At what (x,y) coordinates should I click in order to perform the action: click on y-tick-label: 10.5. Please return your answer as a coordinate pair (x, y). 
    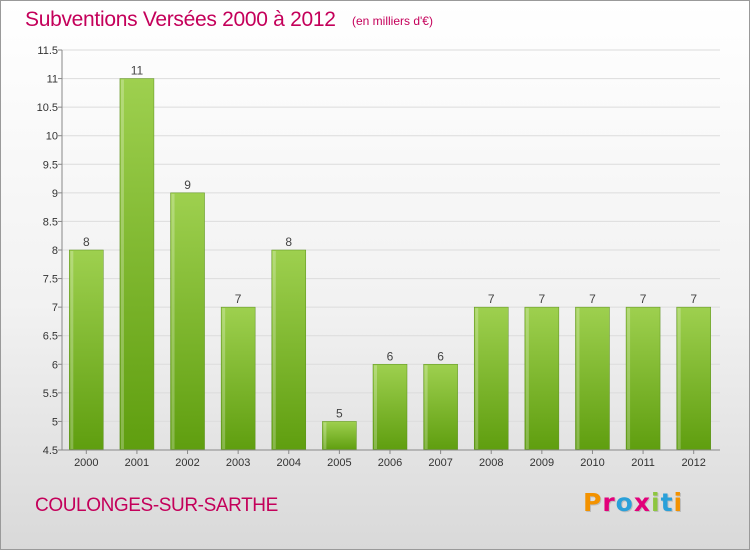
    Looking at the image, I should click on (47, 108).